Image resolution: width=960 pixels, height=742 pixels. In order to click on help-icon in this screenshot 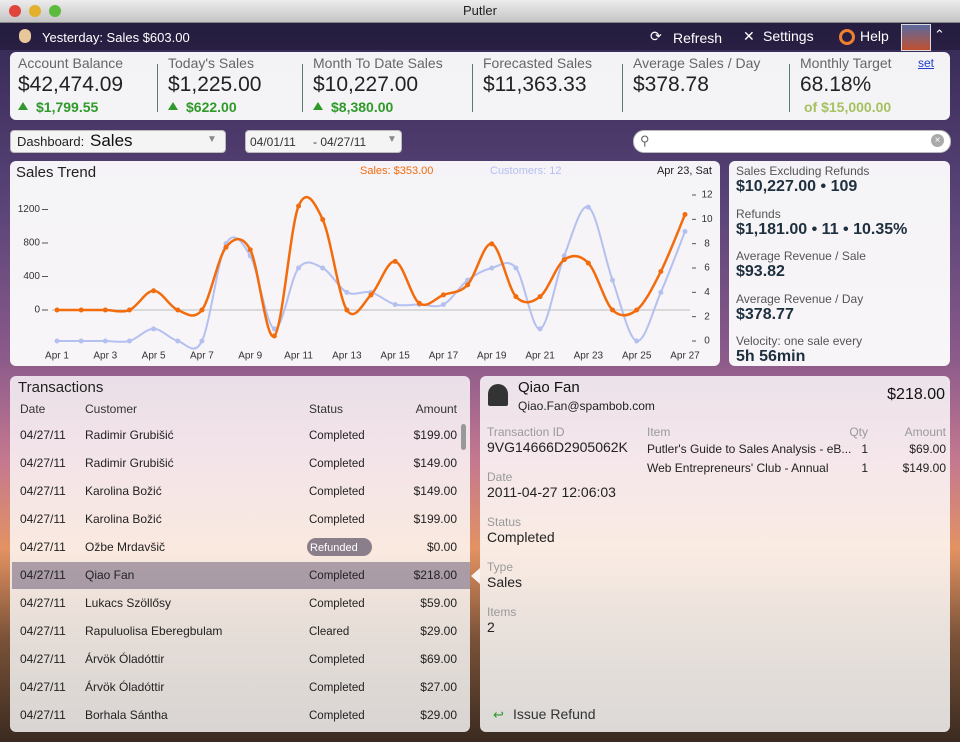, I will do `click(847, 37)`.